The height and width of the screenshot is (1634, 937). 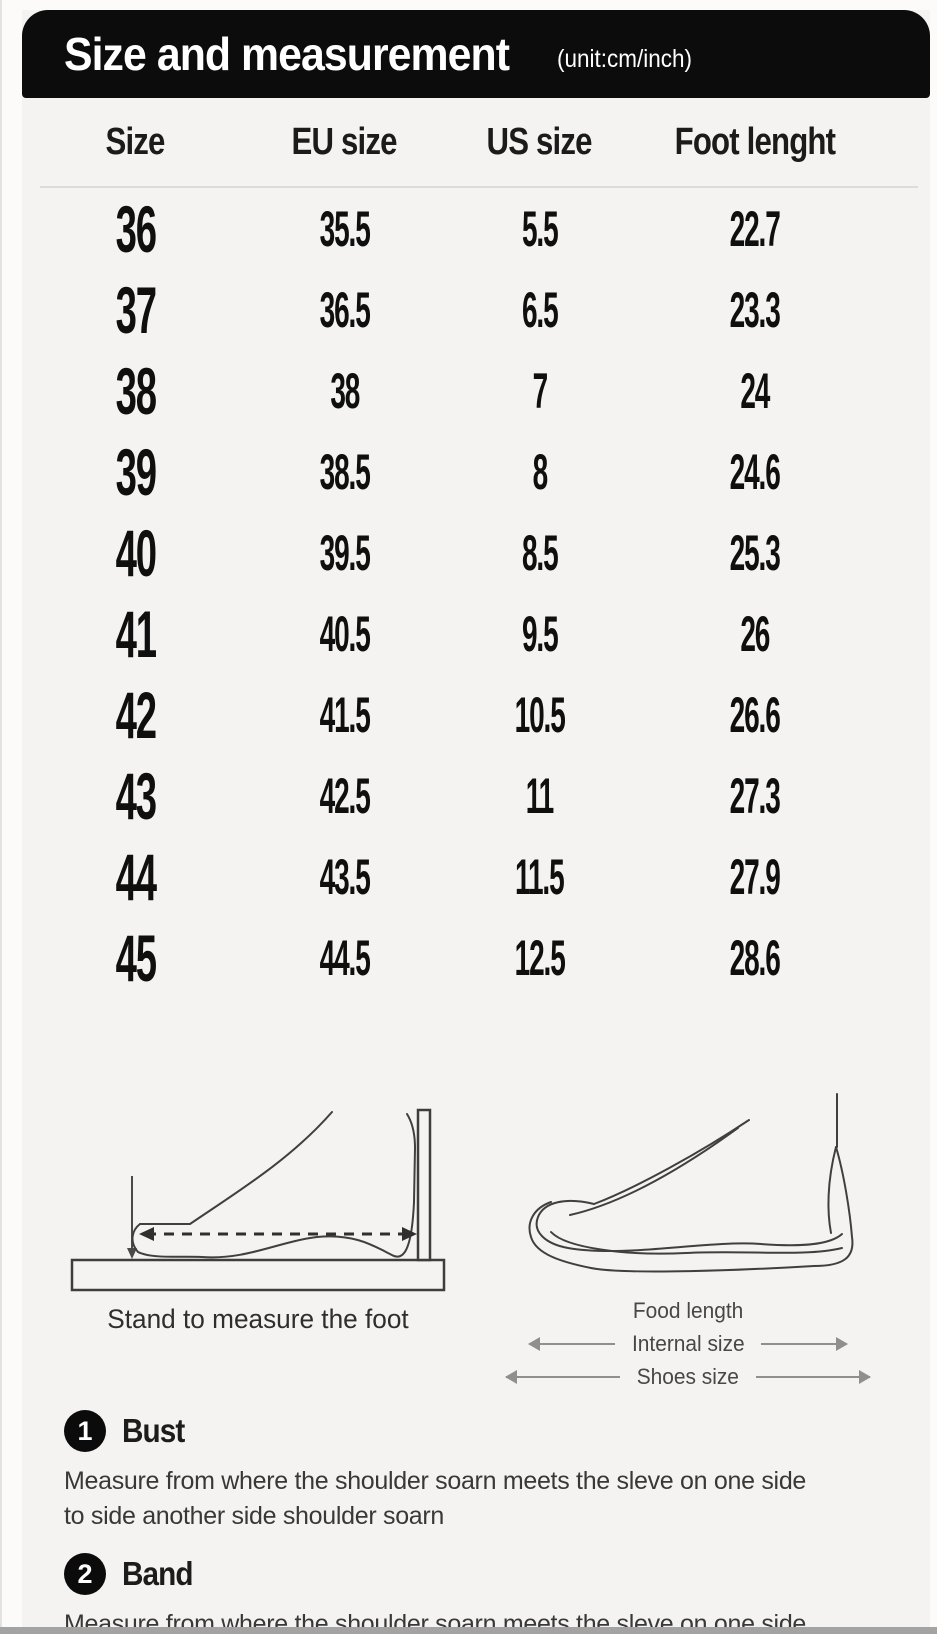 What do you see at coordinates (476, 228) in the screenshot?
I see `table-row: 36 35.5 5.5 22.7` at bounding box center [476, 228].